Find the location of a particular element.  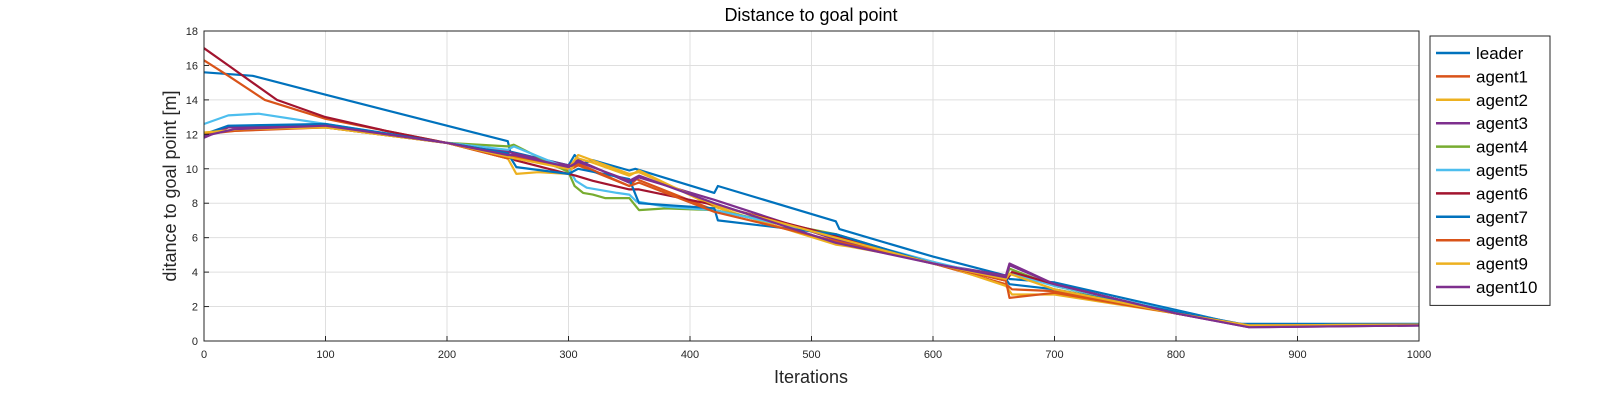

x-tick-label: 0 is located at coordinates (204, 355).